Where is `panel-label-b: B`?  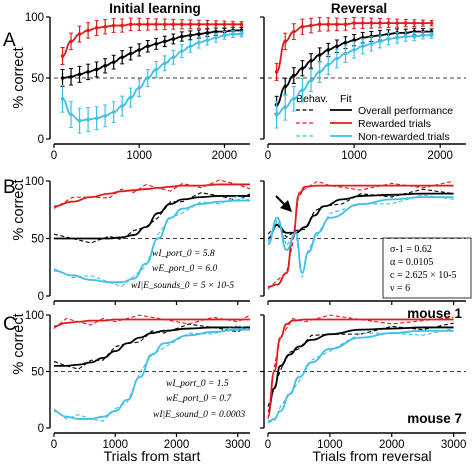 panel-label-b: B is located at coordinates (9, 187).